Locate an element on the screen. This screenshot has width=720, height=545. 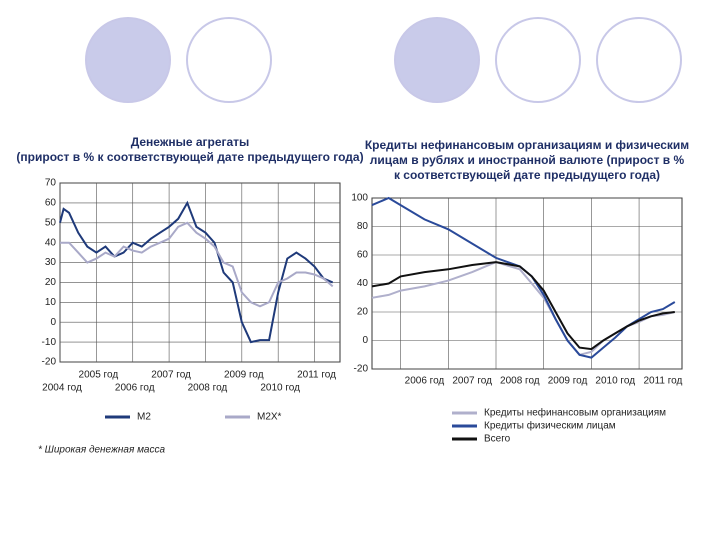
y-tick-label: 50 is located at coordinates (51, 222).